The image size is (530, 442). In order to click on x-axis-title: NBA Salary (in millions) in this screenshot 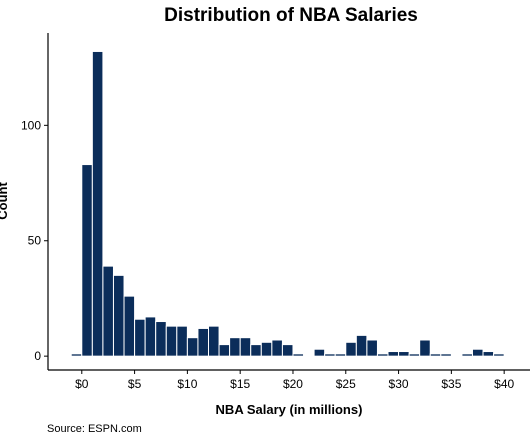, I will do `click(289, 409)`.